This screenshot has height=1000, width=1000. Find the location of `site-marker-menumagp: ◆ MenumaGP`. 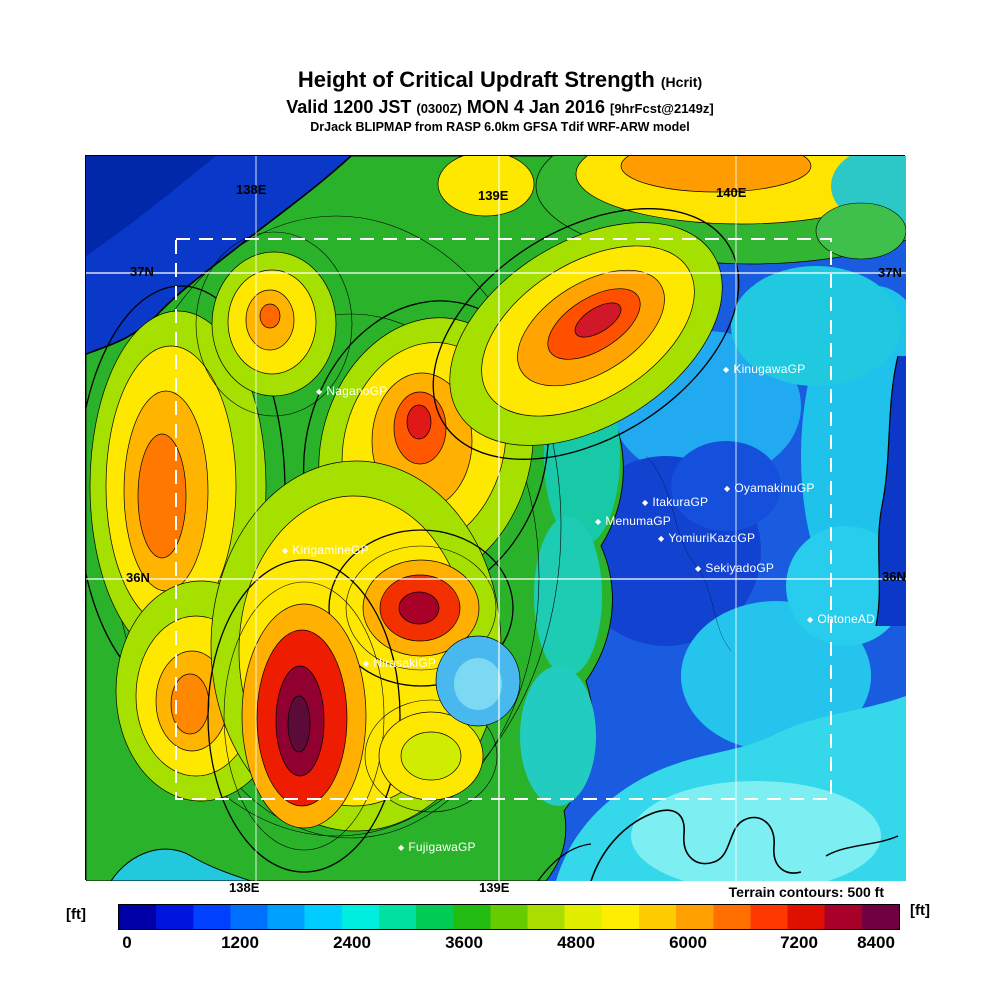

site-marker-menumagp: ◆ MenumaGP is located at coordinates (633, 521).